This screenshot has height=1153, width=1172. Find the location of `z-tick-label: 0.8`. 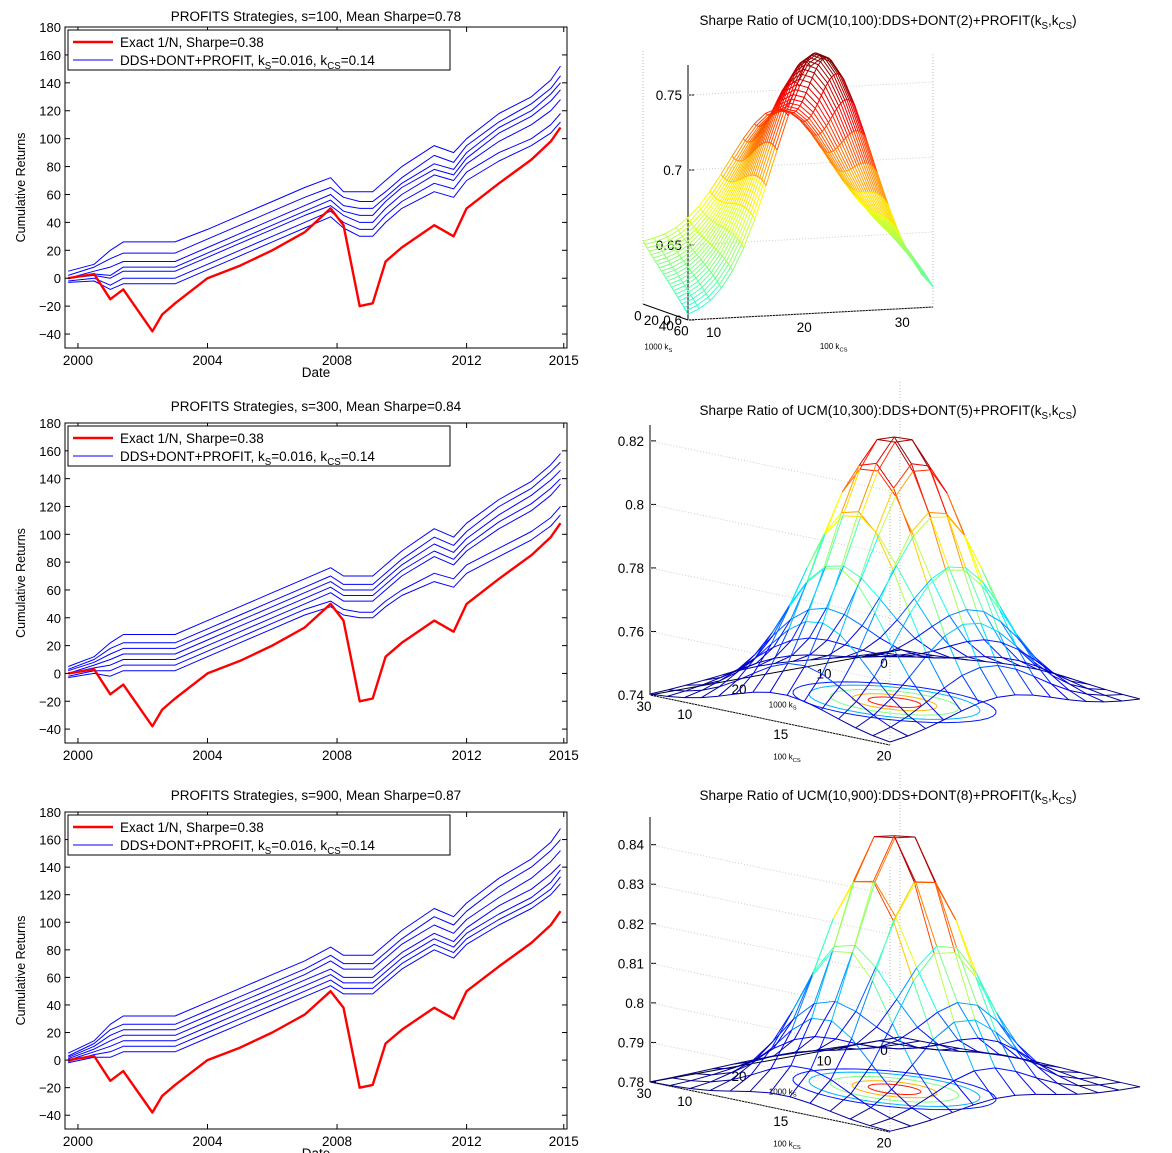

z-tick-label: 0.8 is located at coordinates (634, 1003).